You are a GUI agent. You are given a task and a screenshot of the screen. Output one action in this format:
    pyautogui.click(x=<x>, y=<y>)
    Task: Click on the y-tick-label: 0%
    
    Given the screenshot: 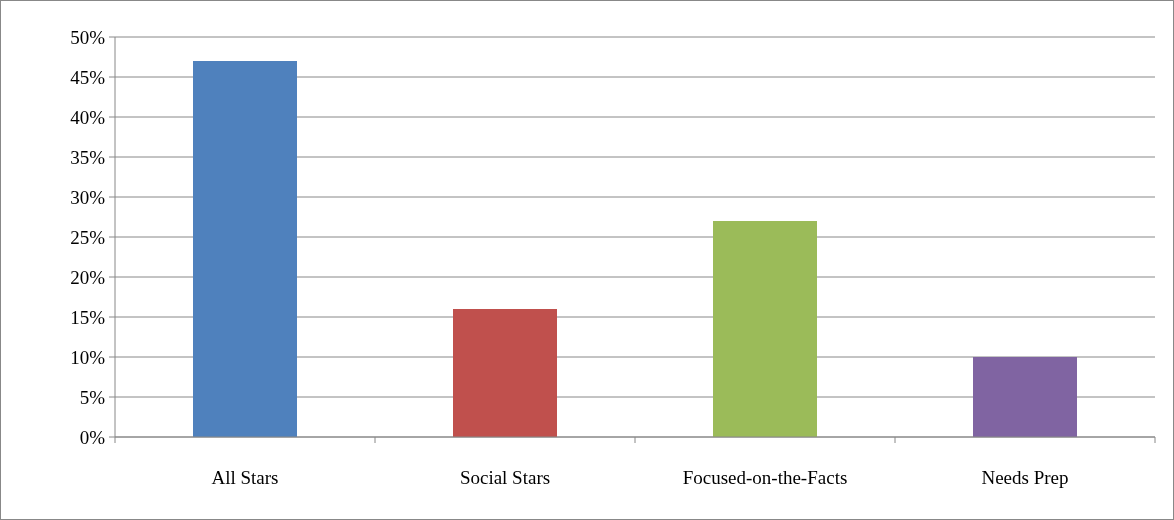 What is the action you would take?
    pyautogui.click(x=92, y=437)
    